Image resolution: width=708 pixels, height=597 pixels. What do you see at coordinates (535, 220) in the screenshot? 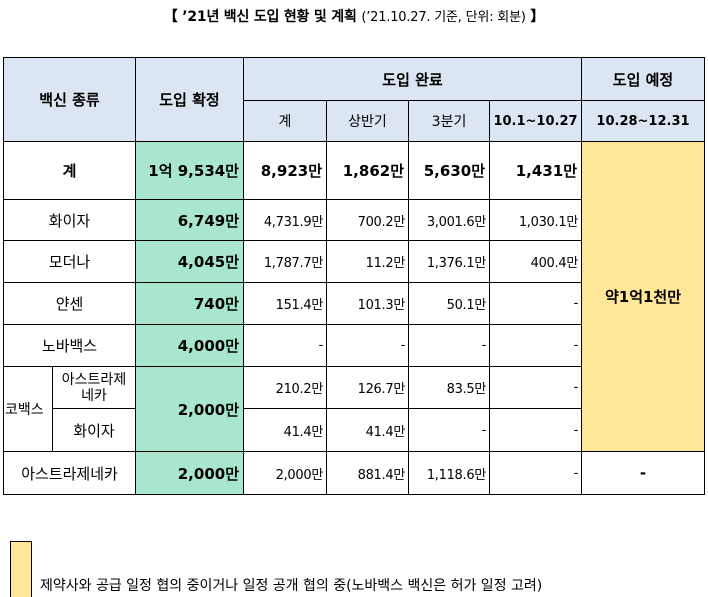
I see `oct-cell: 1,030.1만` at bounding box center [535, 220].